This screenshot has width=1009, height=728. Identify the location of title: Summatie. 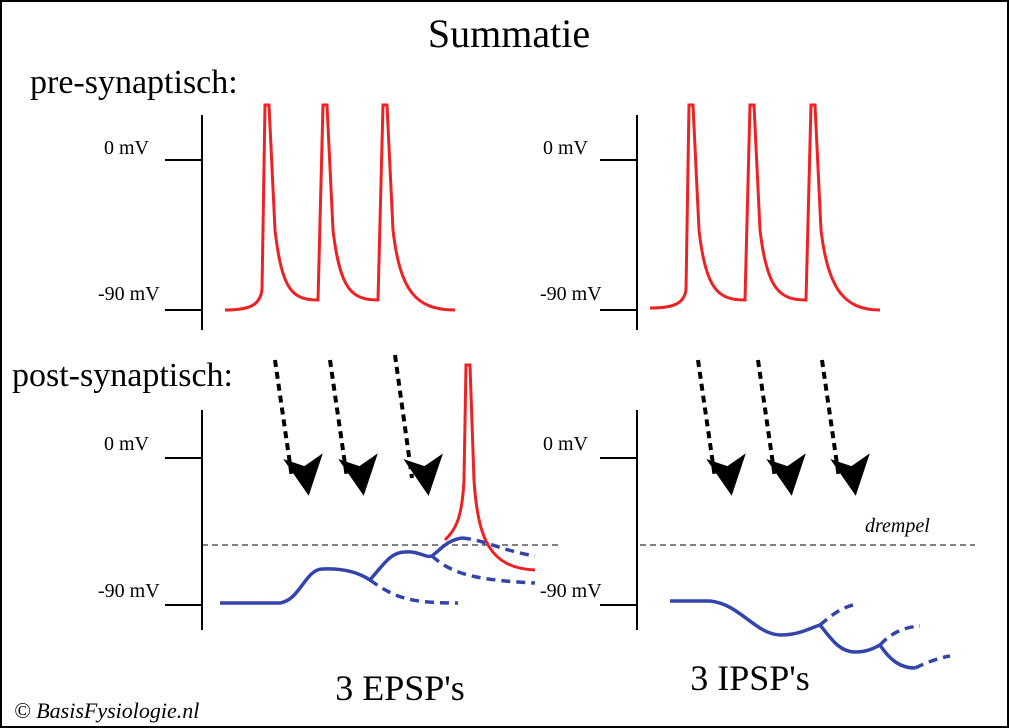
(509, 33).